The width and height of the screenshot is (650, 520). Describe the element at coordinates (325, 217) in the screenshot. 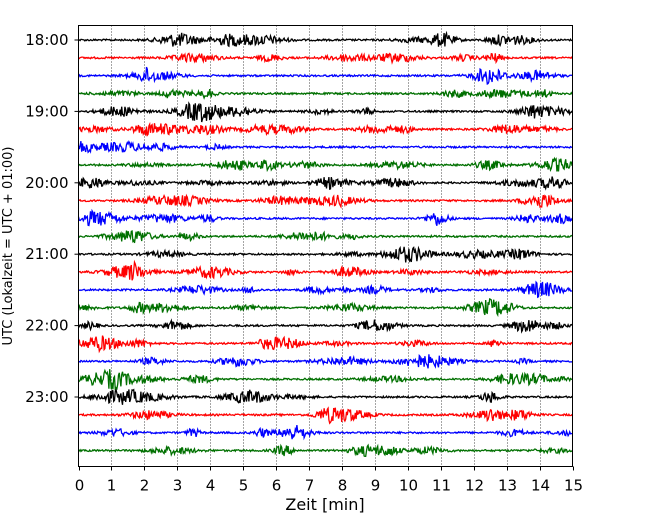

I see `seismogram-trace-2030` at that location.